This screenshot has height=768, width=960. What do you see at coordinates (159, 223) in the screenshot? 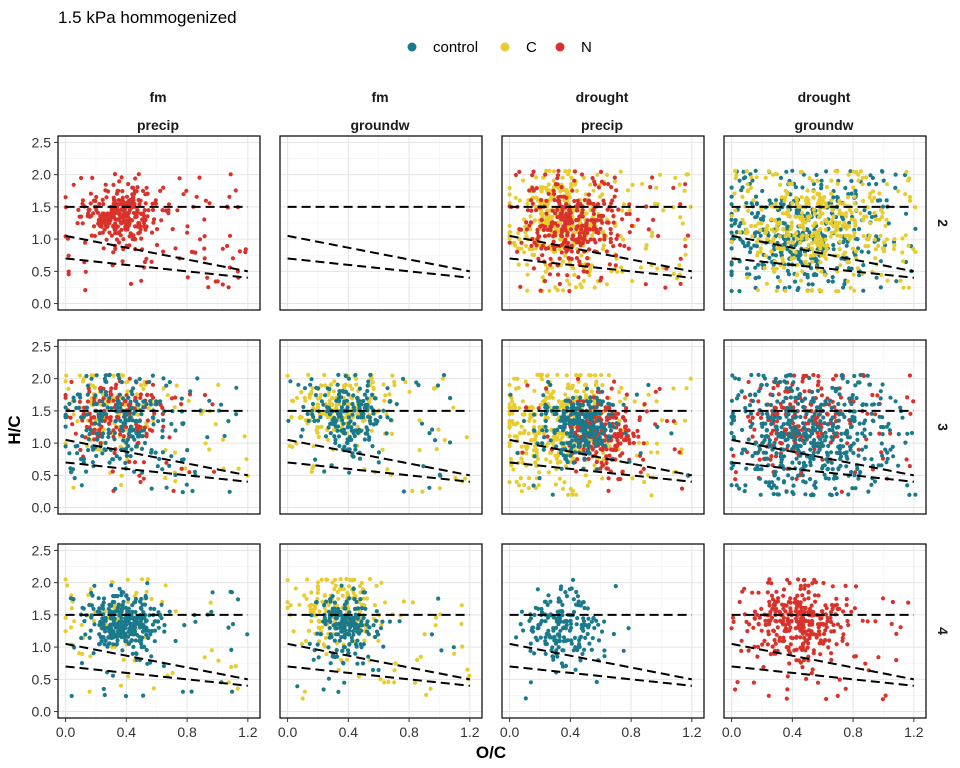
I see `panel-r2-c1` at bounding box center [159, 223].